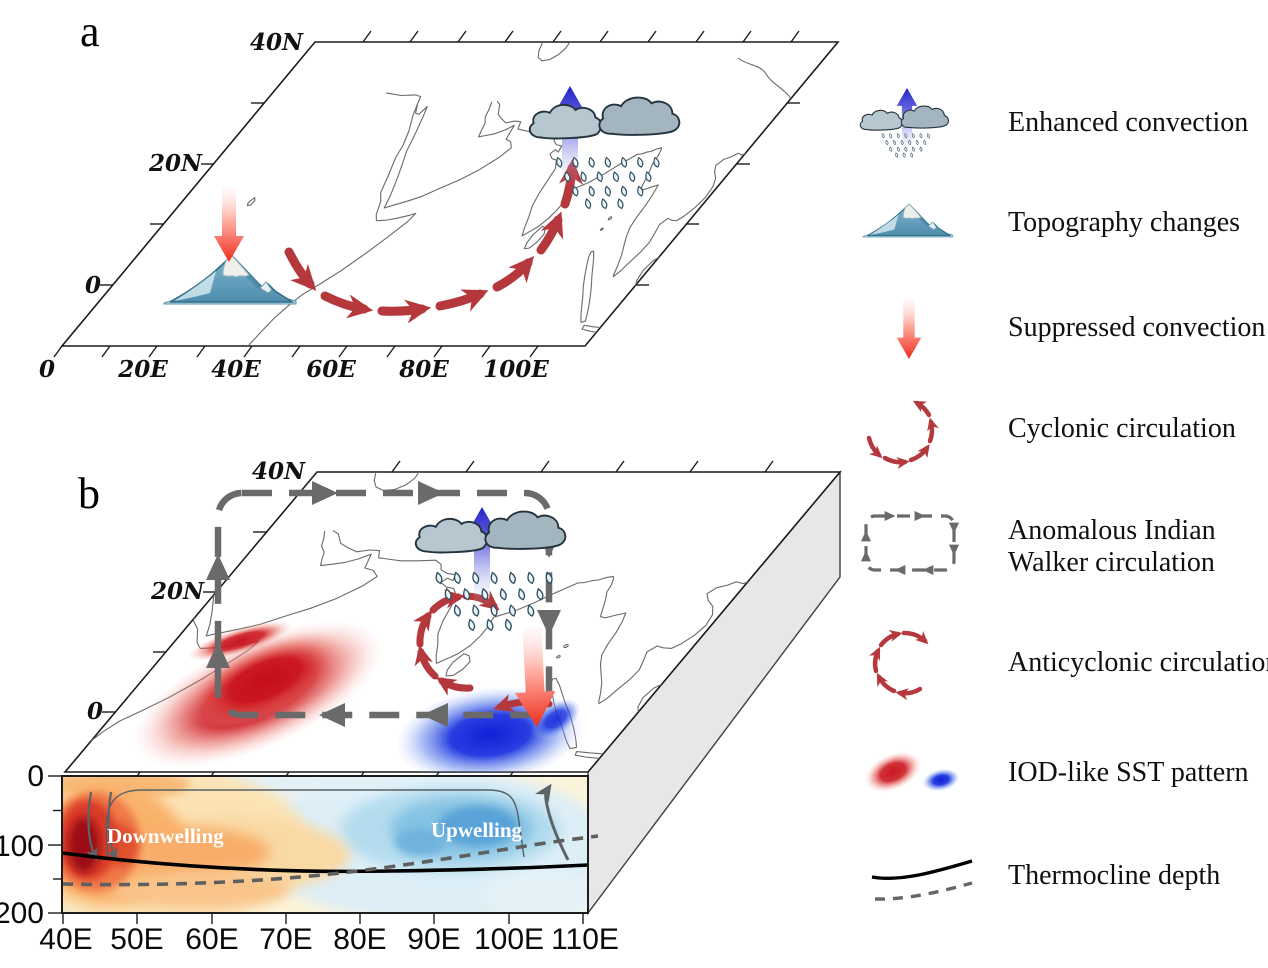 This screenshot has width=1268, height=968. Describe the element at coordinates (585, 939) in the screenshot. I see `lon-110e: 110E` at that location.